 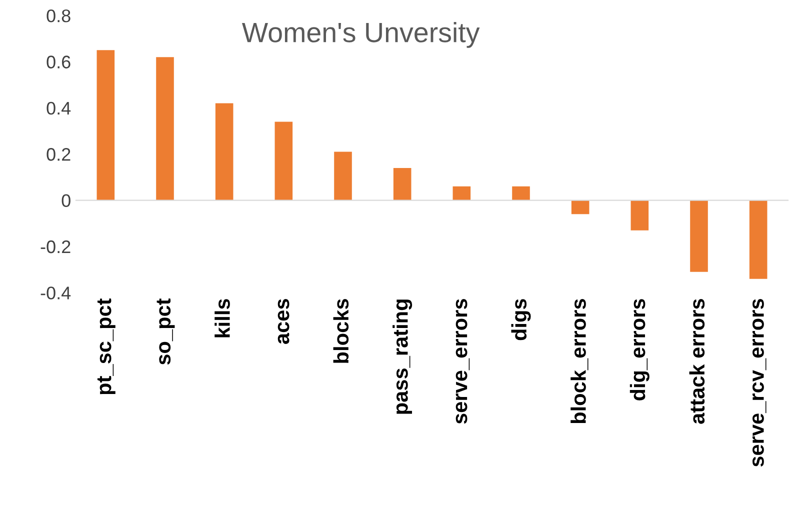 What do you see at coordinates (759, 383) in the screenshot?
I see `x-tick-label: serve_rcv_errors` at bounding box center [759, 383].